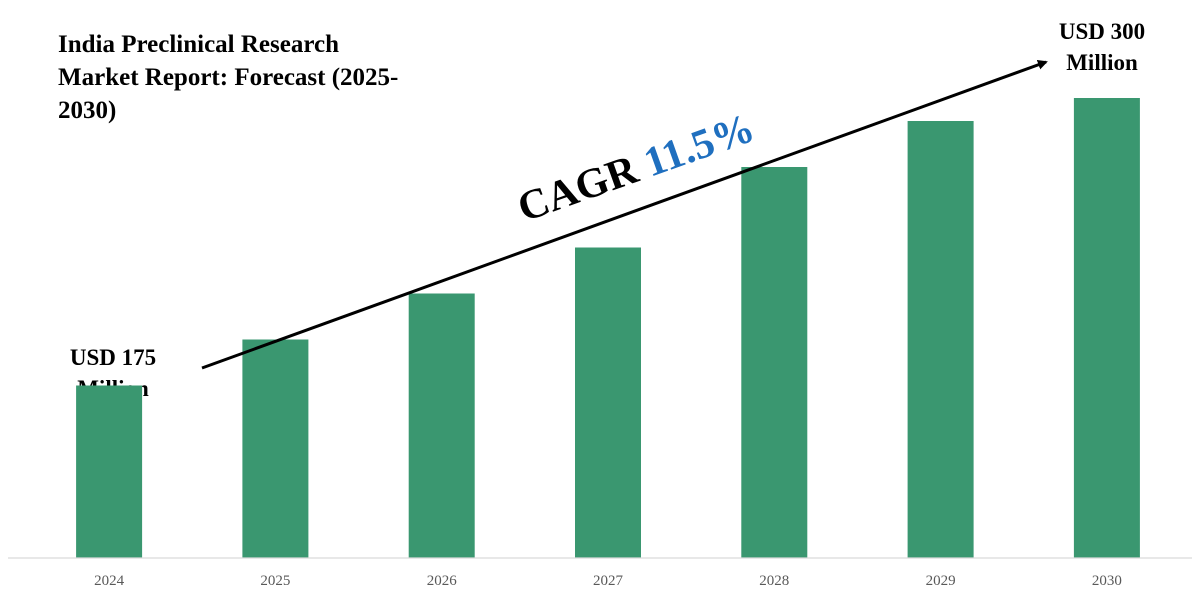  What do you see at coordinates (774, 581) in the screenshot?
I see `x-tick-label-2028: 2028` at bounding box center [774, 581].